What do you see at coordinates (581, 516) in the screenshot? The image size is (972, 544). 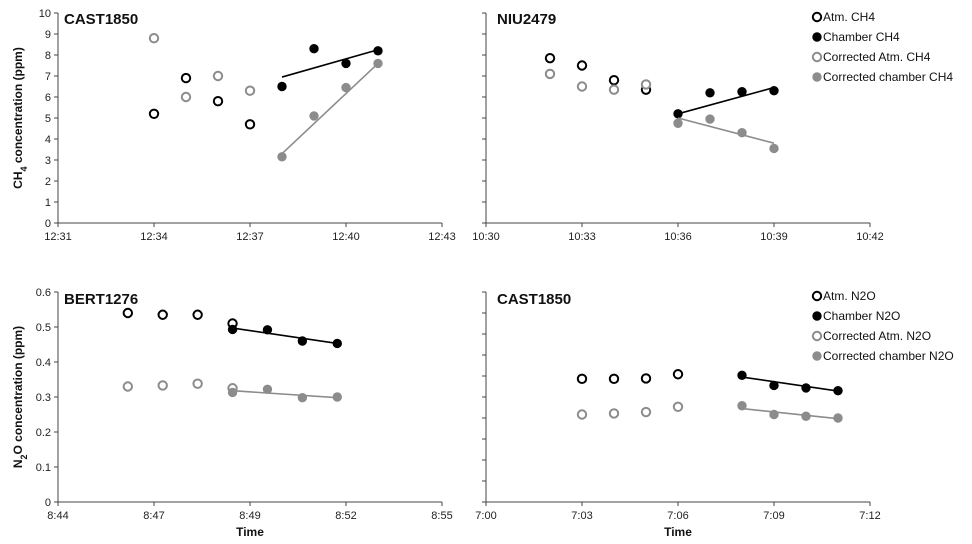 I see `x-tick-label: 7:03` at bounding box center [581, 516].